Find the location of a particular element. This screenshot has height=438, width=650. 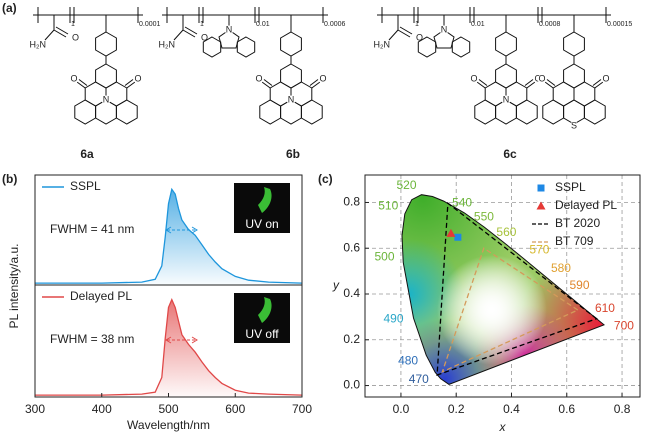

wavelength-label: 480 is located at coordinates (408, 360).